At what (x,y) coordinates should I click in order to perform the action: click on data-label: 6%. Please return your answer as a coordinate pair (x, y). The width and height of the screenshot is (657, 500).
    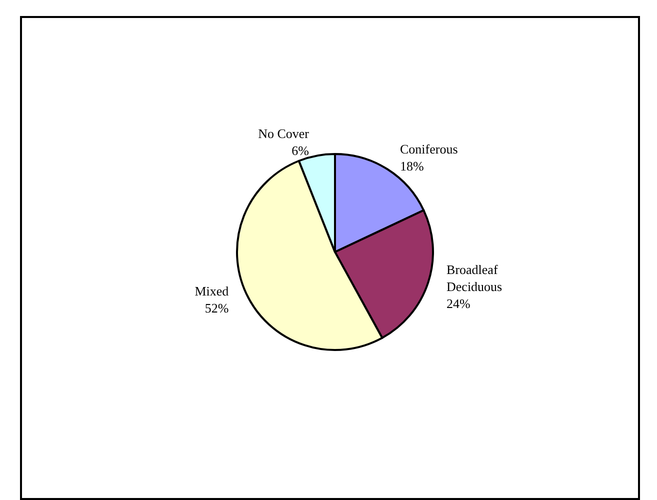
    Looking at the image, I should click on (301, 150).